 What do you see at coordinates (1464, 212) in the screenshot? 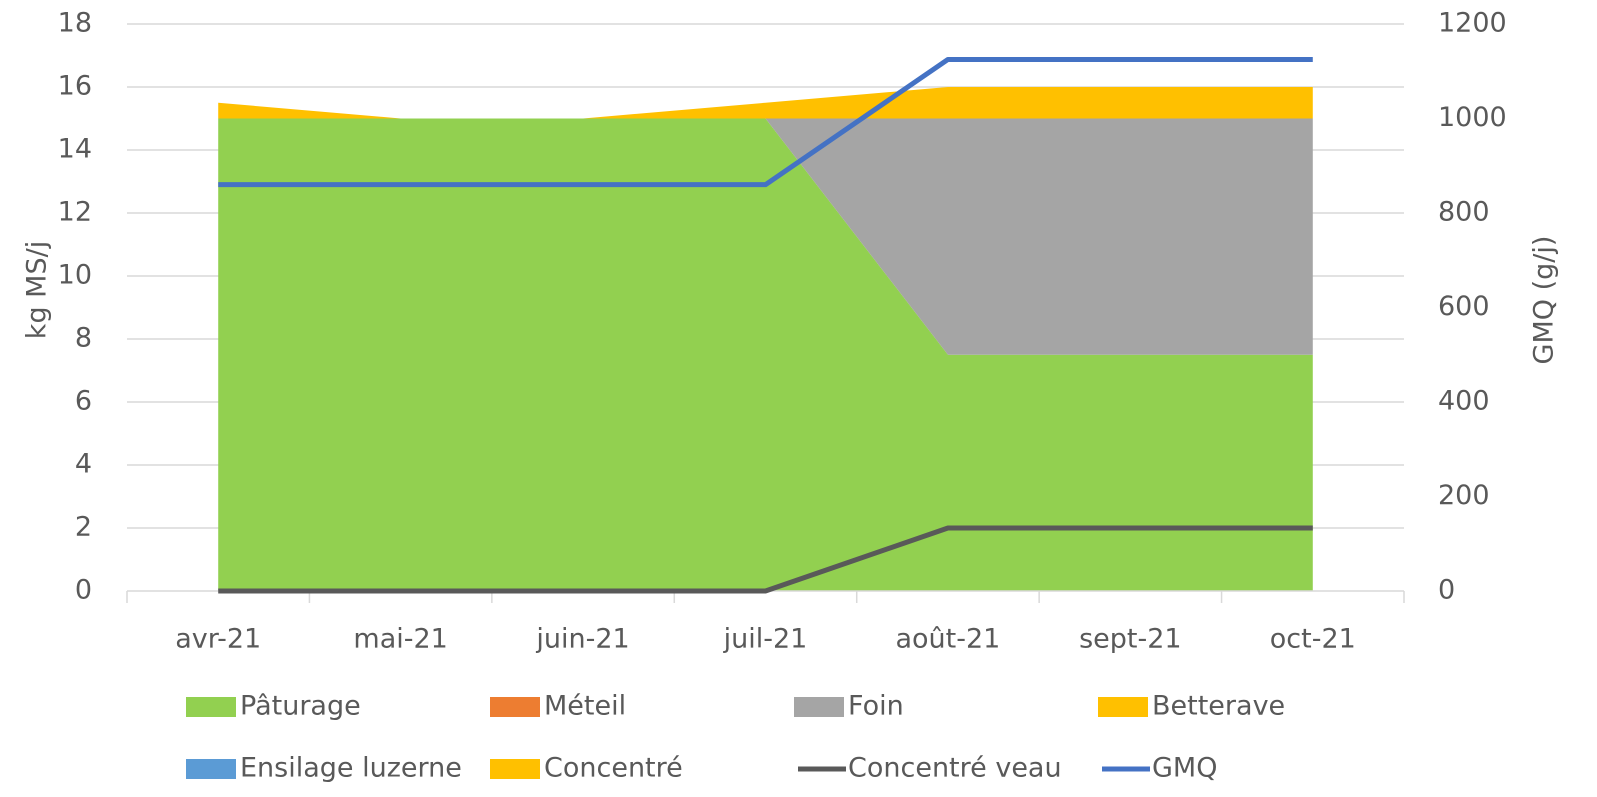
I see `y2-tick-label: 800` at bounding box center [1464, 212].